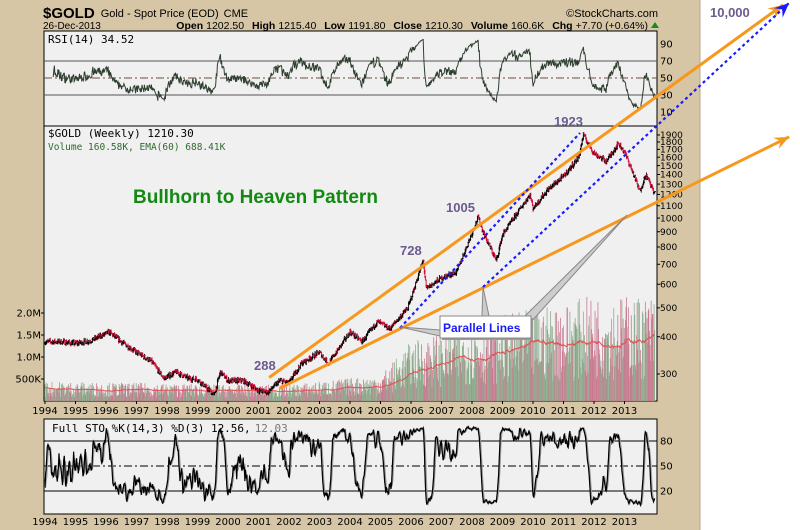 The height and width of the screenshot is (530, 800). Describe the element at coordinates (671, 167) in the screenshot. I see `price-tick-label: 1500` at that location.